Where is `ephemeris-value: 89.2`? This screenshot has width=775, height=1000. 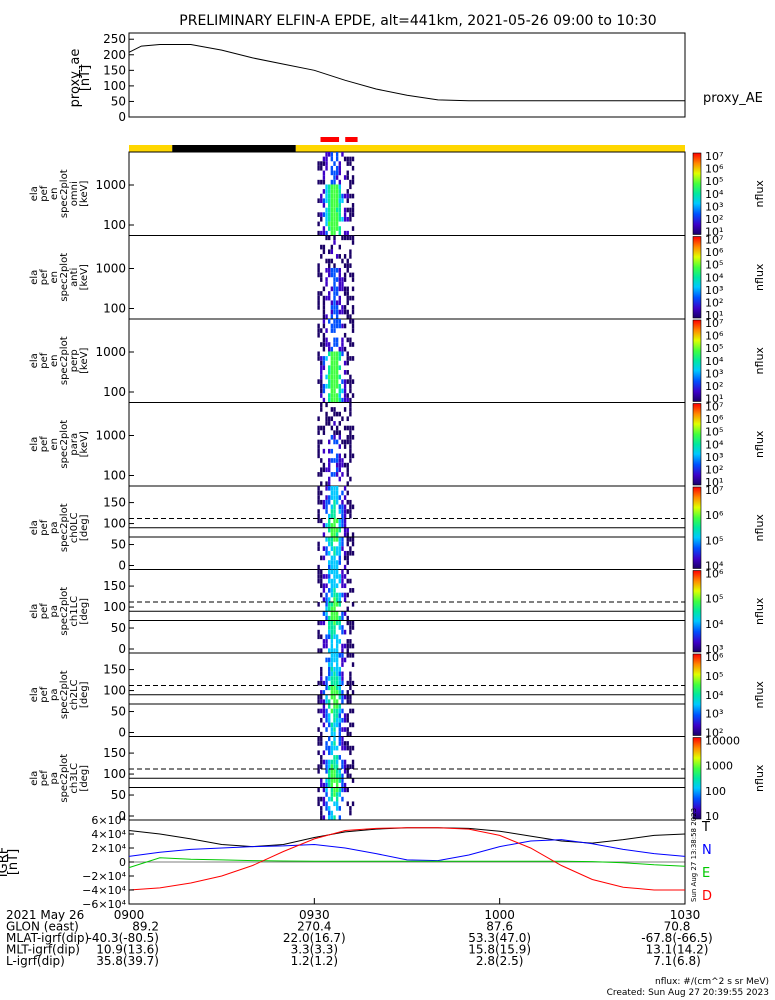
ephemeris-value: 89.2 is located at coordinates (145, 927).